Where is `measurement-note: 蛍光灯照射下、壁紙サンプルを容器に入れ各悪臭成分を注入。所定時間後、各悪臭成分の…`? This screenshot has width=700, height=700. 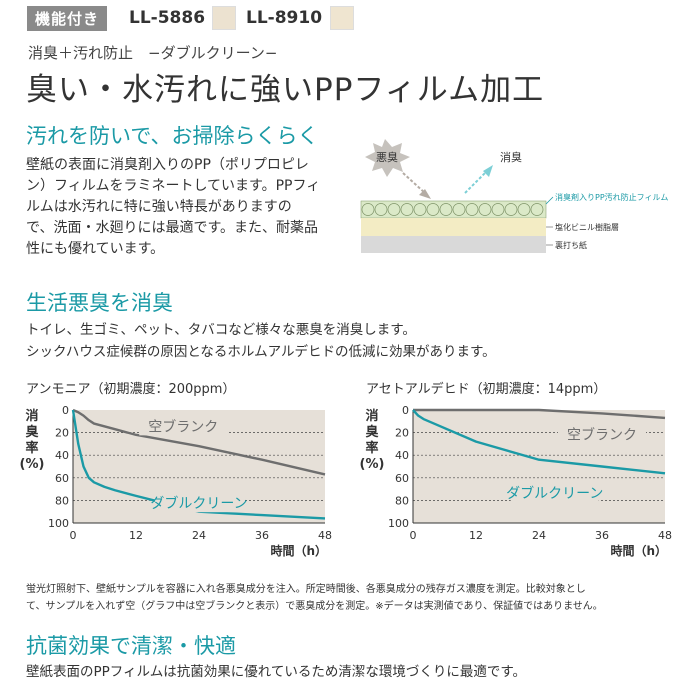 measurement-note: 蛍光灯照射下、壁紙サンプルを容器に入れ各悪臭成分を注入。所定時間後、各悪臭成分の… is located at coordinates (356, 598).